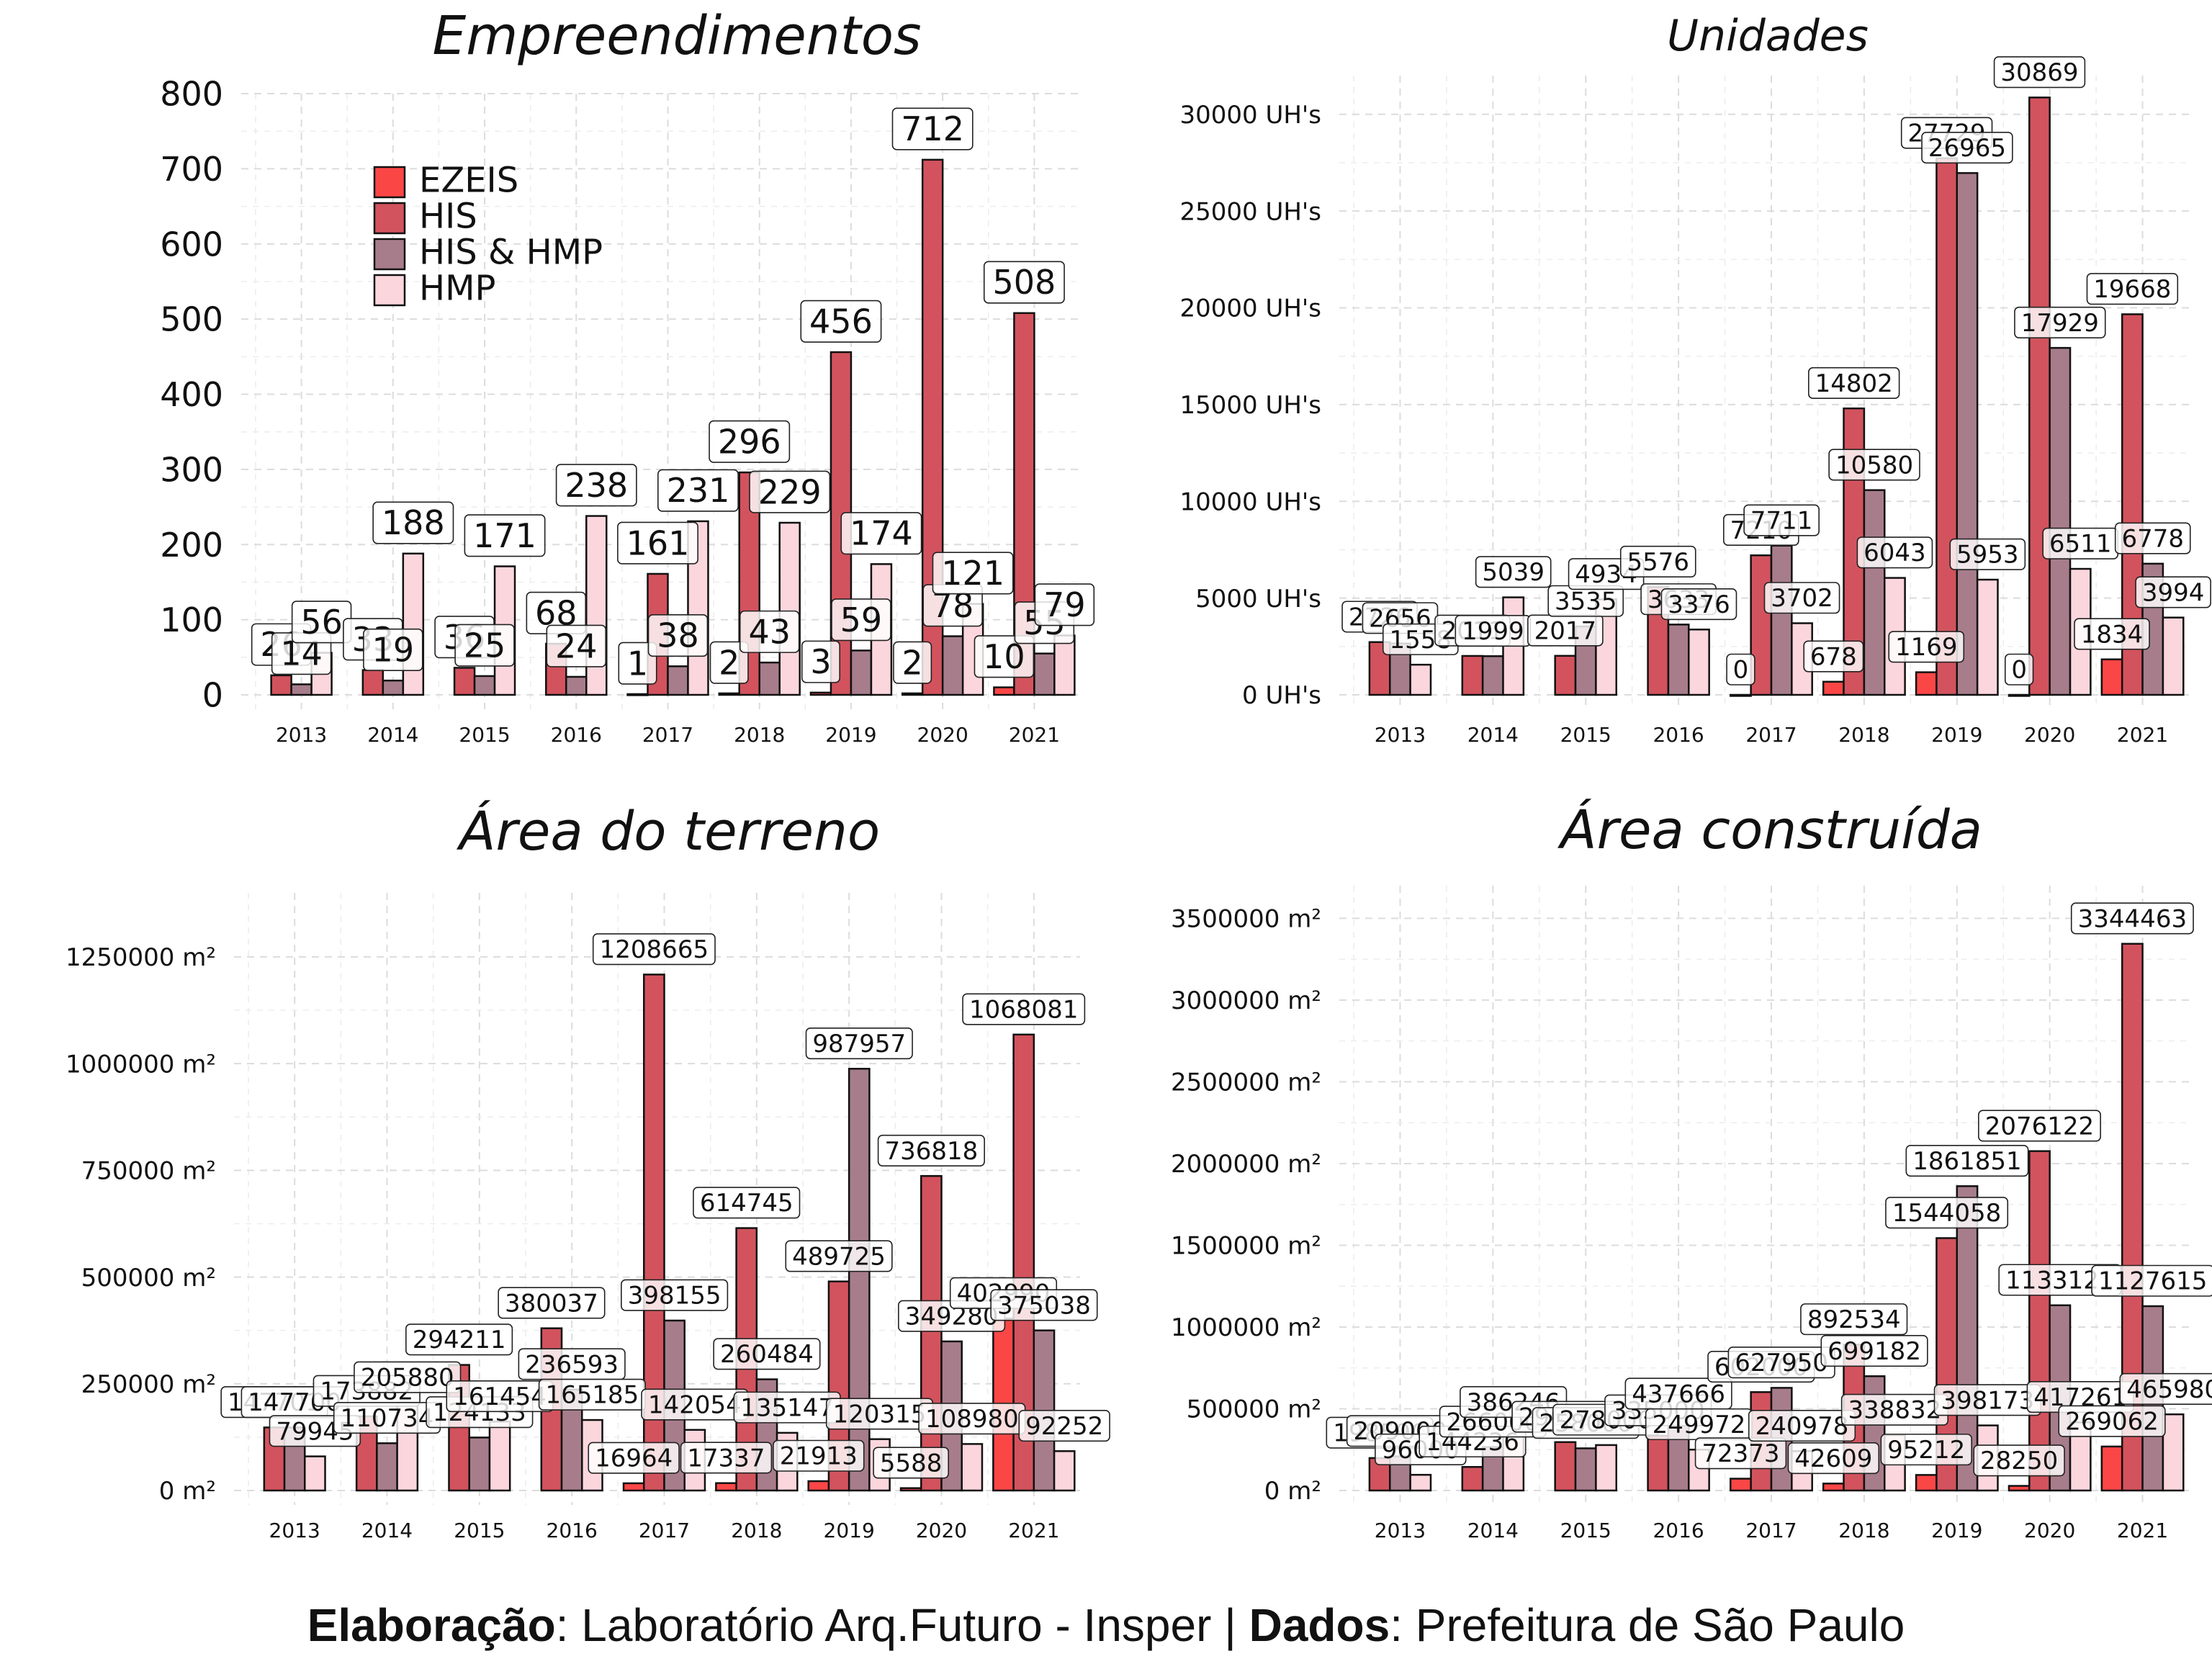 The height and width of the screenshot is (1659, 2212). Describe the element at coordinates (192, 394) in the screenshot. I see `y-tick-label: 400` at that location.